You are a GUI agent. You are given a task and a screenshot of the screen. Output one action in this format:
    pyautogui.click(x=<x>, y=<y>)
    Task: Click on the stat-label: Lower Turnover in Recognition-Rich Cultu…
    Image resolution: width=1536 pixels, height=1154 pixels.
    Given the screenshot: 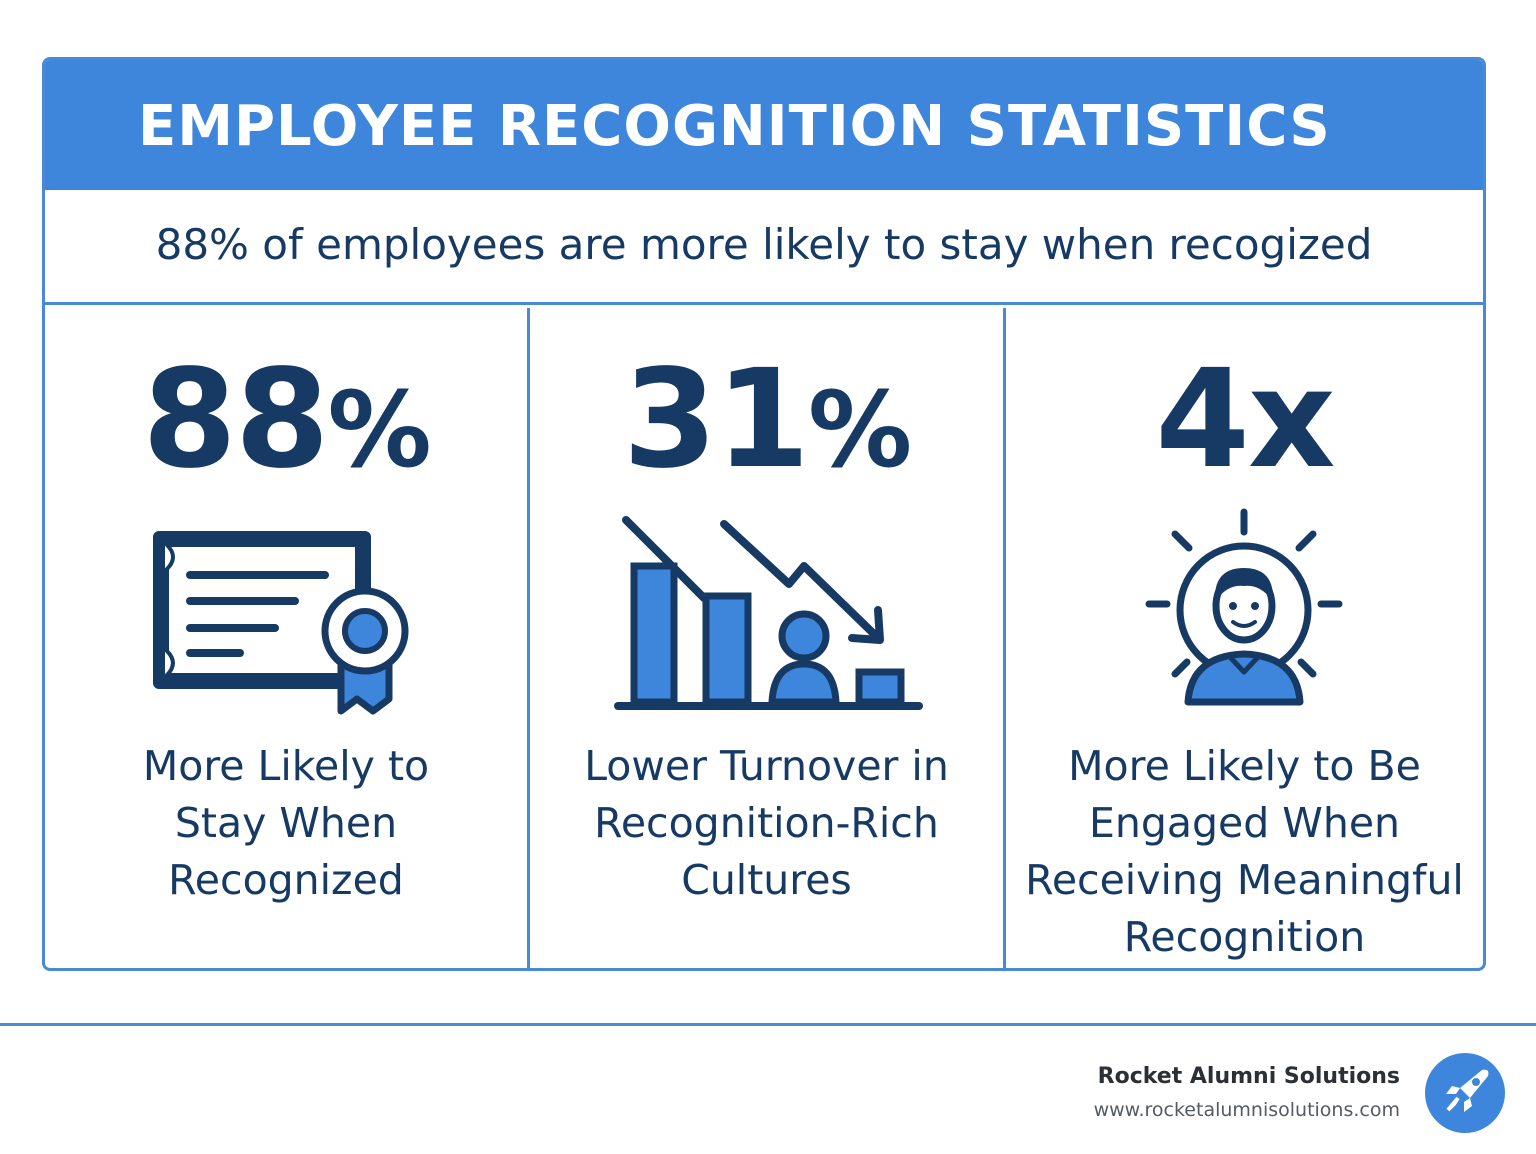 What is the action you would take?
    pyautogui.click(x=766, y=823)
    